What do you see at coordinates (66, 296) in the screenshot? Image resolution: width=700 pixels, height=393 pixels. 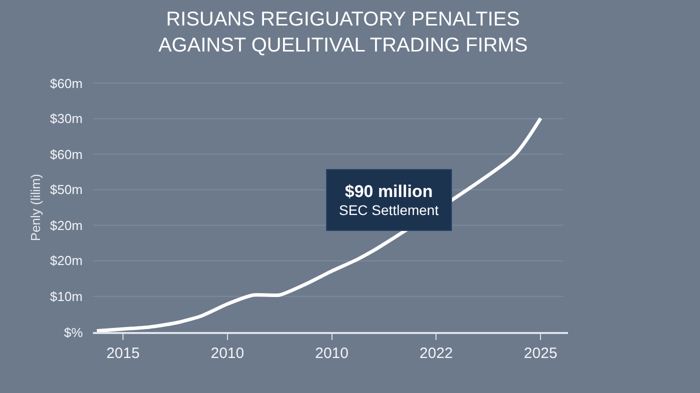 I see `text: $10m` at bounding box center [66, 296].